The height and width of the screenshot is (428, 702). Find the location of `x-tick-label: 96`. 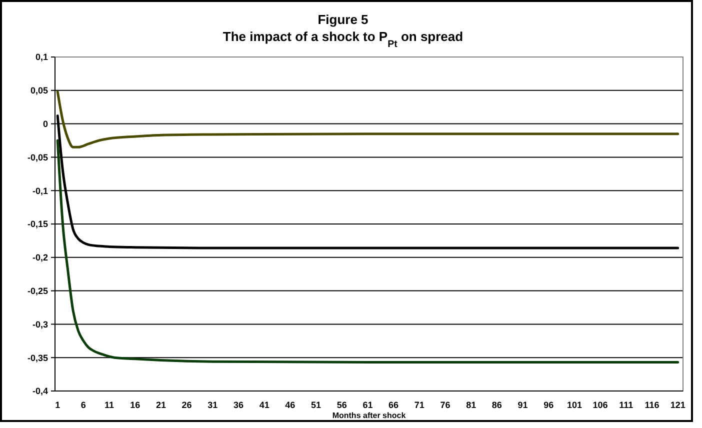

x-tick-label: 96 is located at coordinates (549, 405).